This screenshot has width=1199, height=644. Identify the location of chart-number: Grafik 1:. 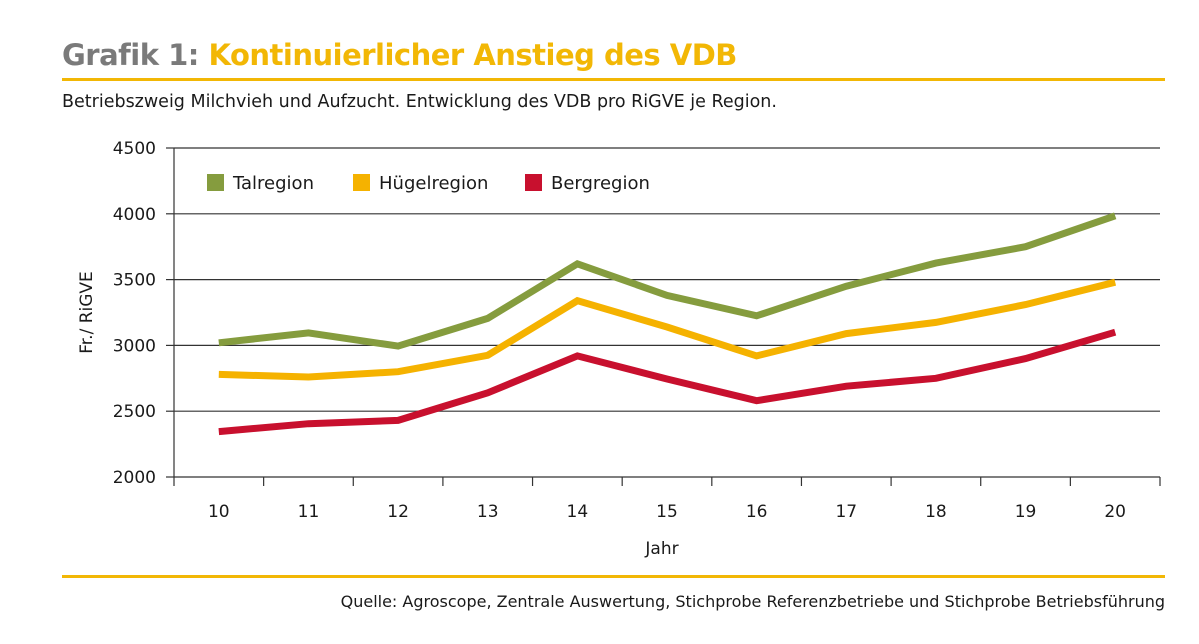
(130, 55).